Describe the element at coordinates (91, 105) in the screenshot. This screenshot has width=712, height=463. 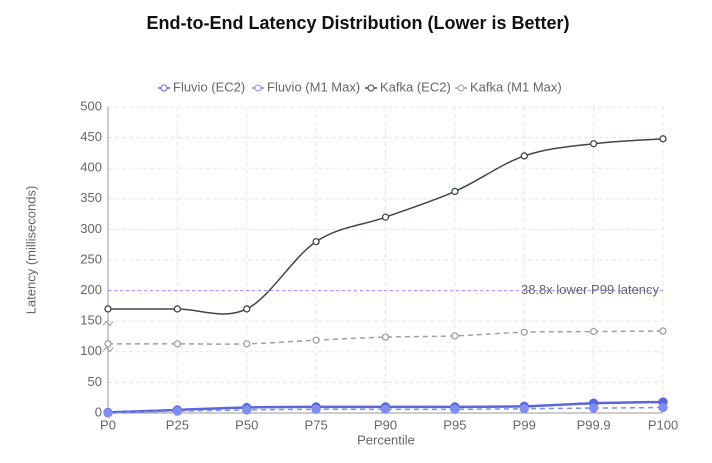
I see `y-tick-label: 500` at that location.